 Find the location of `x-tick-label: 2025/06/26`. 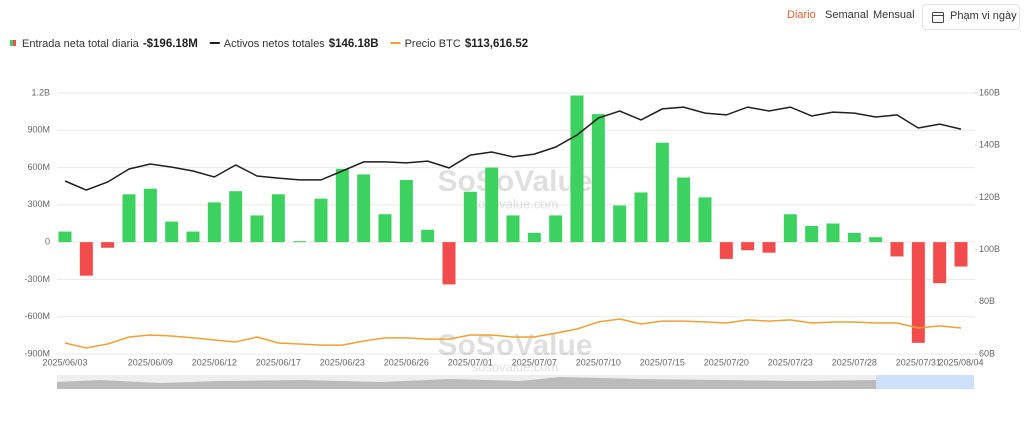

x-tick-label: 2025/06/26 is located at coordinates (406, 362).